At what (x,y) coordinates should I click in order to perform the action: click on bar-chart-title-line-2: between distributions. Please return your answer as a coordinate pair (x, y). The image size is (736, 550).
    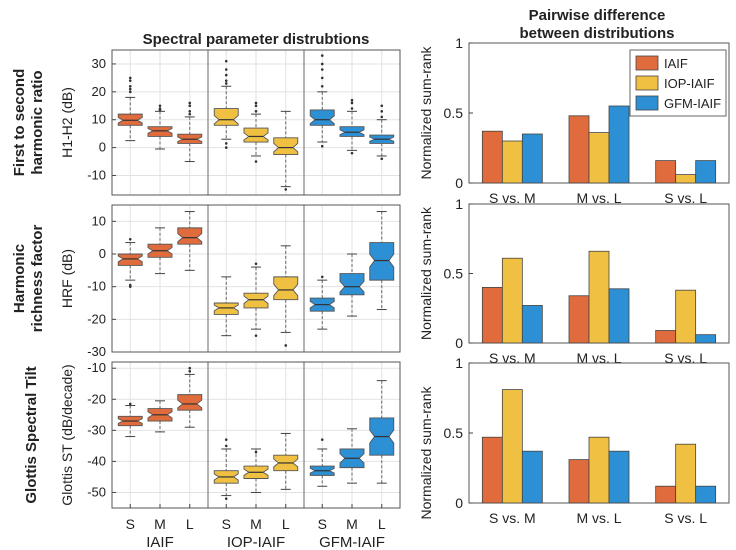
    Looking at the image, I should click on (596, 33).